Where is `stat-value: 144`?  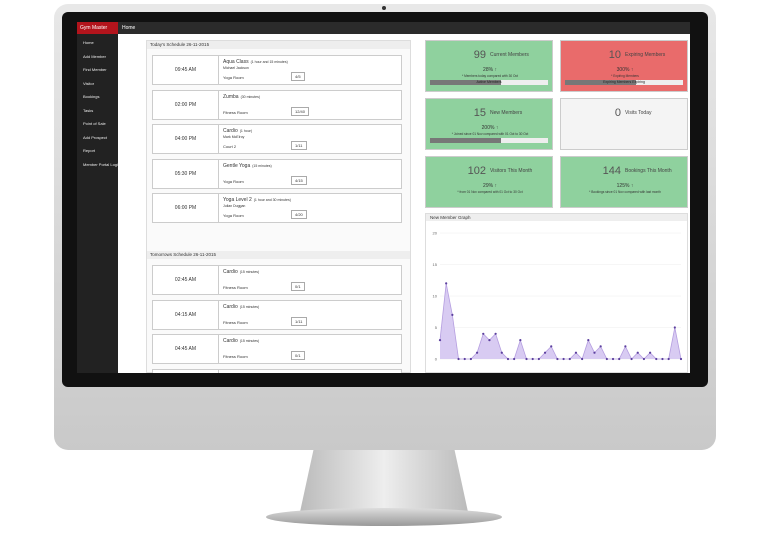 stat-value: 144 is located at coordinates (611, 171).